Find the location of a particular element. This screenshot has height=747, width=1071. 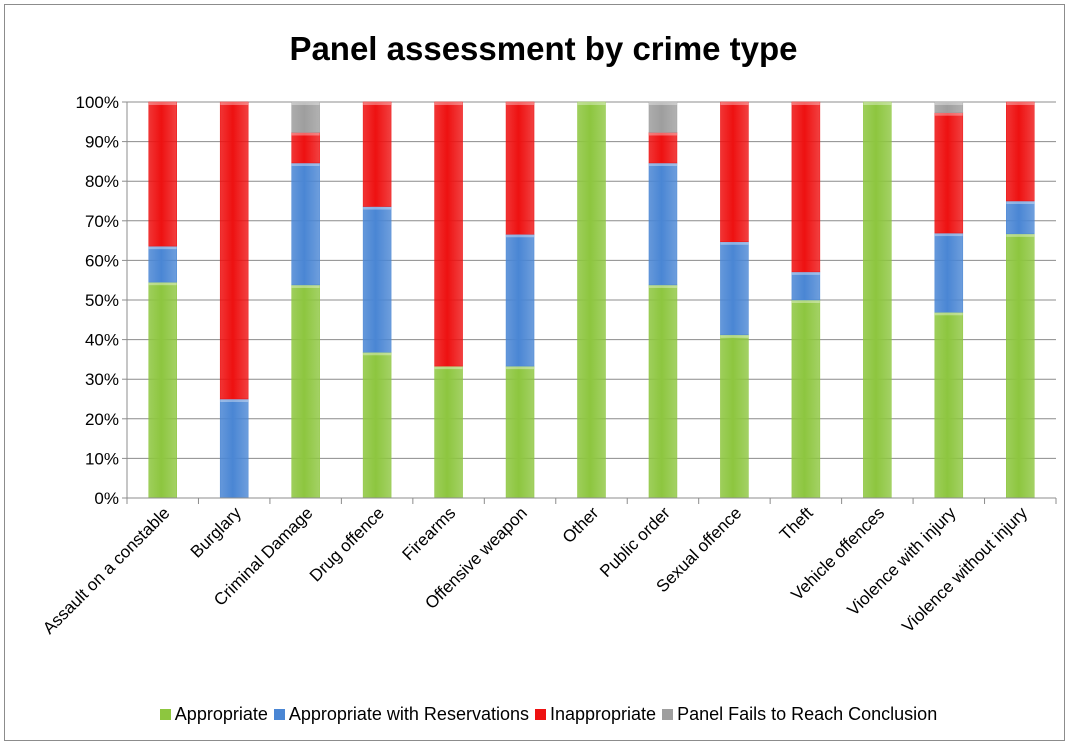

x-tick-label: Other is located at coordinates (581, 525).